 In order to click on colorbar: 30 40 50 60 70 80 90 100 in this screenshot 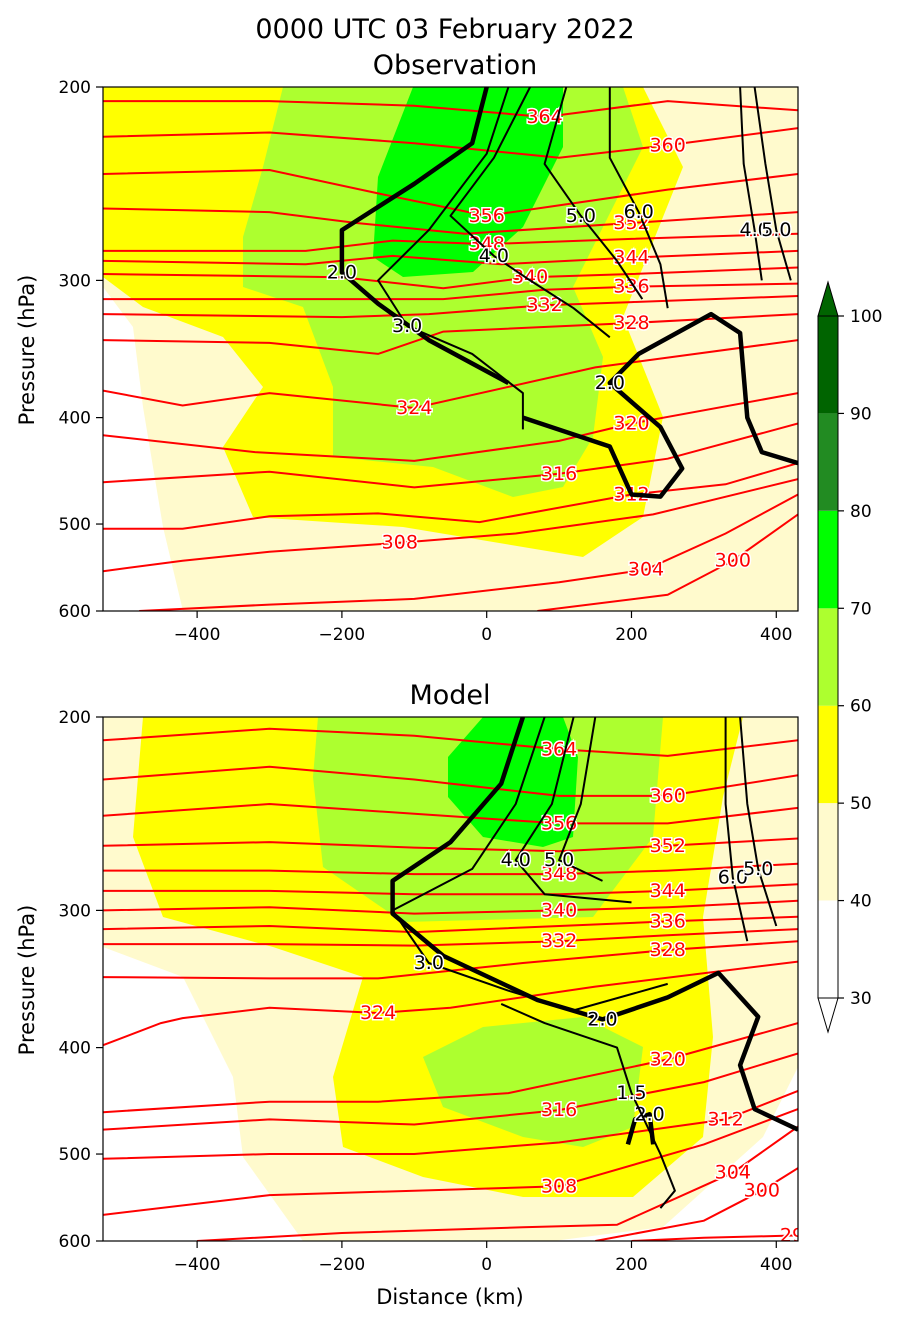, I will do `click(849, 657)`.